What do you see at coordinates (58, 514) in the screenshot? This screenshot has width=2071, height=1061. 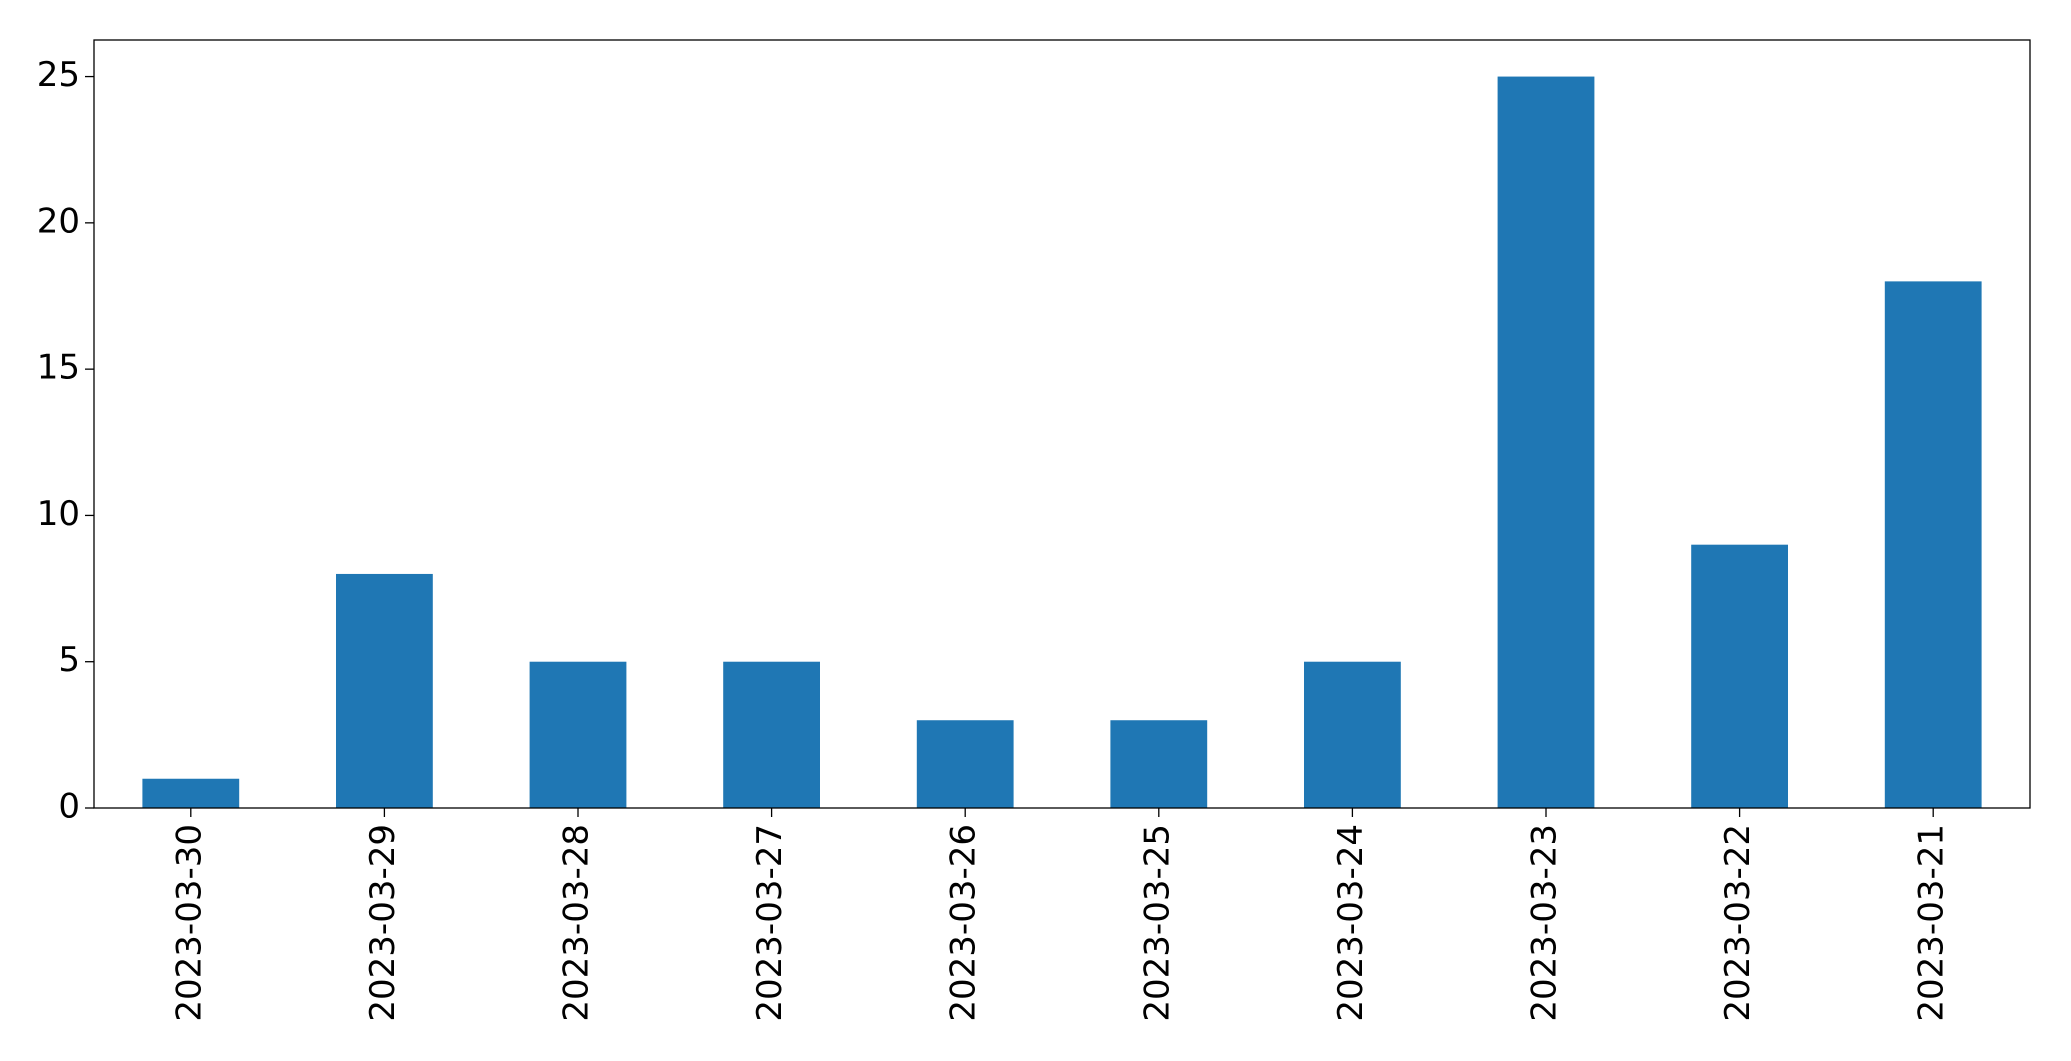 I see `y-tick-label: 10` at bounding box center [58, 514].